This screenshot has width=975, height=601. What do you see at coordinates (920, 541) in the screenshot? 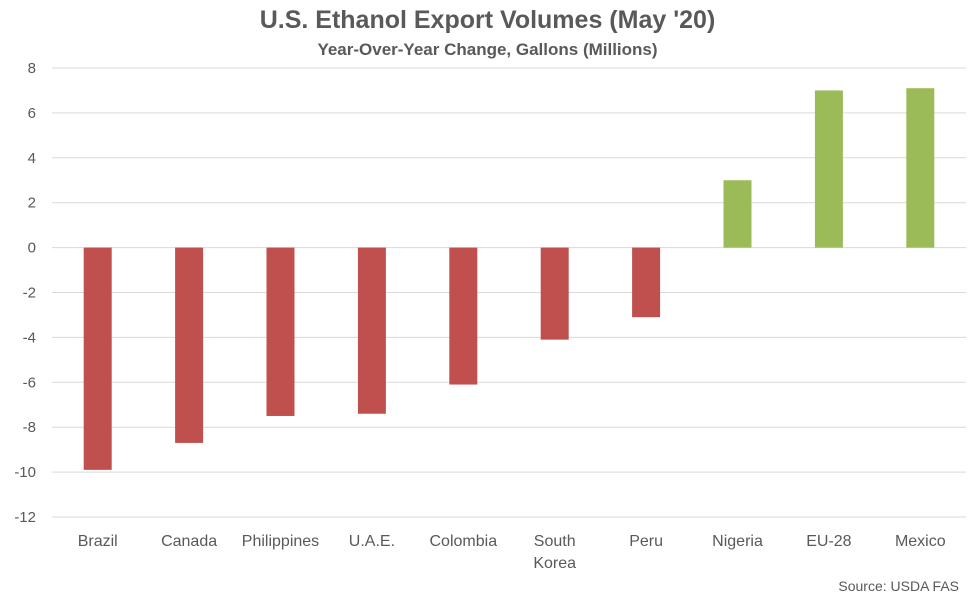
I see `x-category-label: Mexico` at bounding box center [920, 541].